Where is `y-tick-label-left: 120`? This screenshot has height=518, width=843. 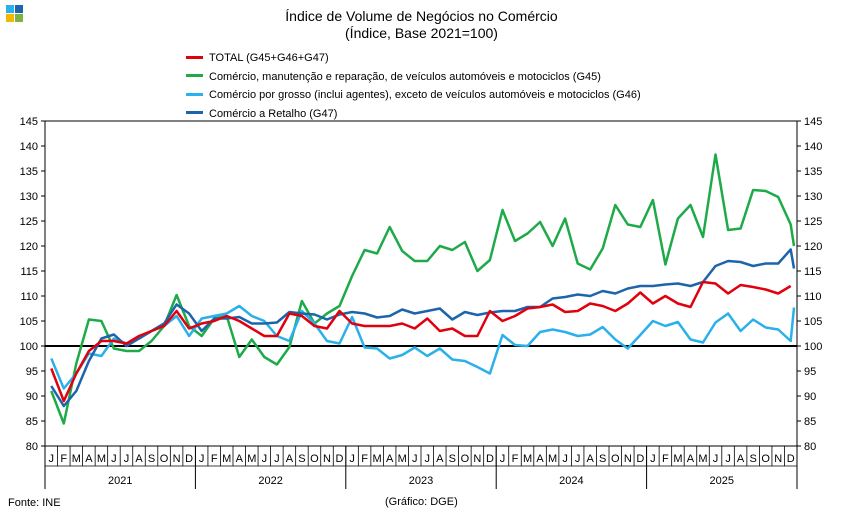
y-tick-label-left: 120 is located at coordinates (29, 247).